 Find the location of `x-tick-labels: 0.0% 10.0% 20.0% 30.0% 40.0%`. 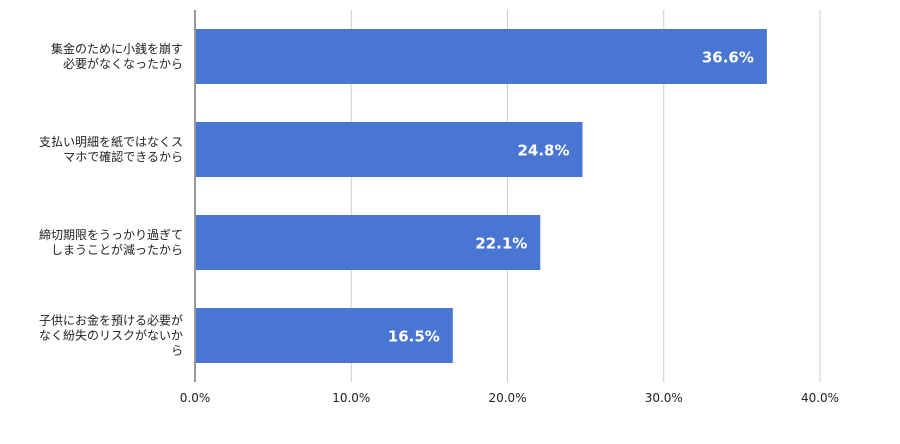

x-tick-labels: 0.0% 10.0% 20.0% 30.0% 40.0% is located at coordinates (509, 398).